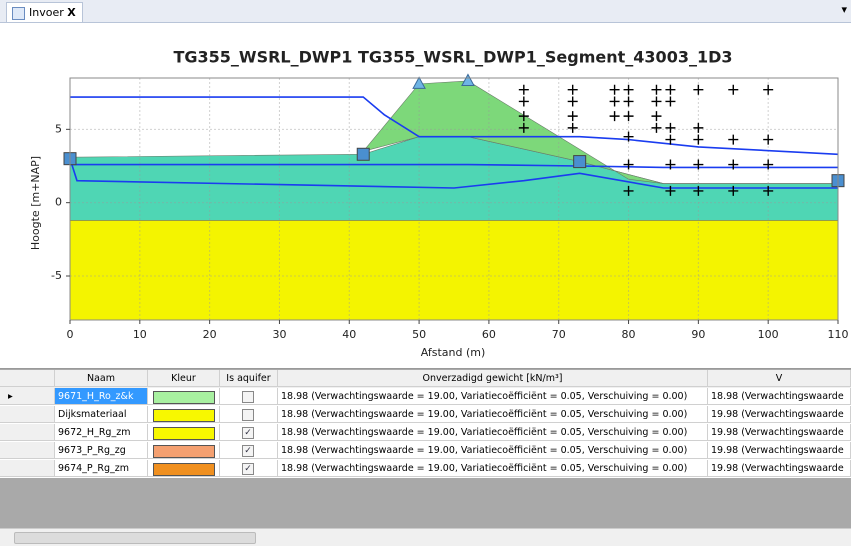 This screenshot has width=851, height=546. What do you see at coordinates (493, 378) in the screenshot?
I see `column-header: Onverzadigd gewicht [kN/m³]` at bounding box center [493, 378].